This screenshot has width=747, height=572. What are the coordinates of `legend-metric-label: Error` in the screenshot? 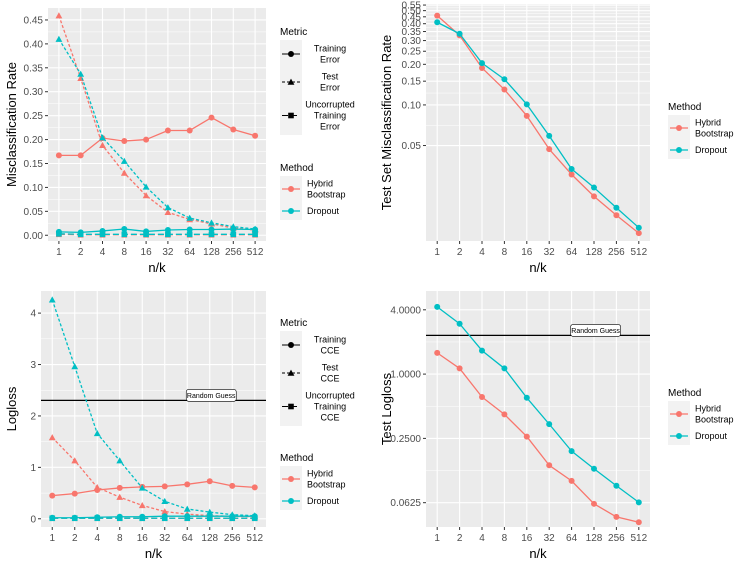 It's located at (330, 127).